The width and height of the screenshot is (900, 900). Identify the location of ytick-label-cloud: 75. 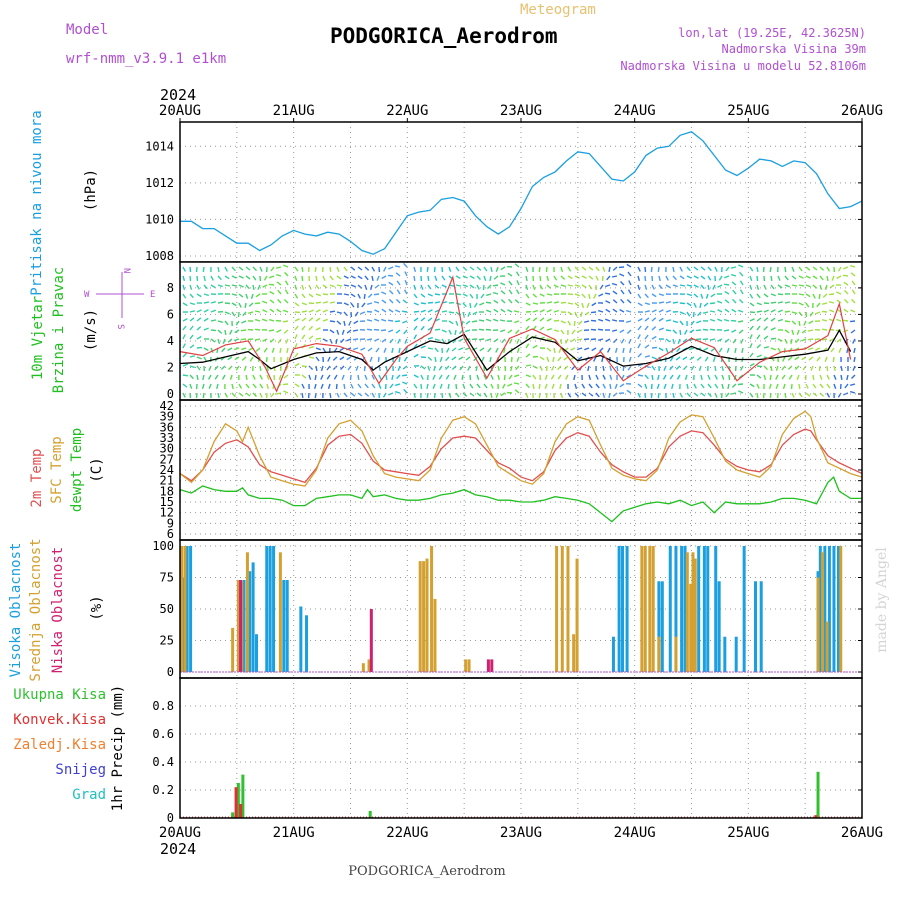
(167, 578).